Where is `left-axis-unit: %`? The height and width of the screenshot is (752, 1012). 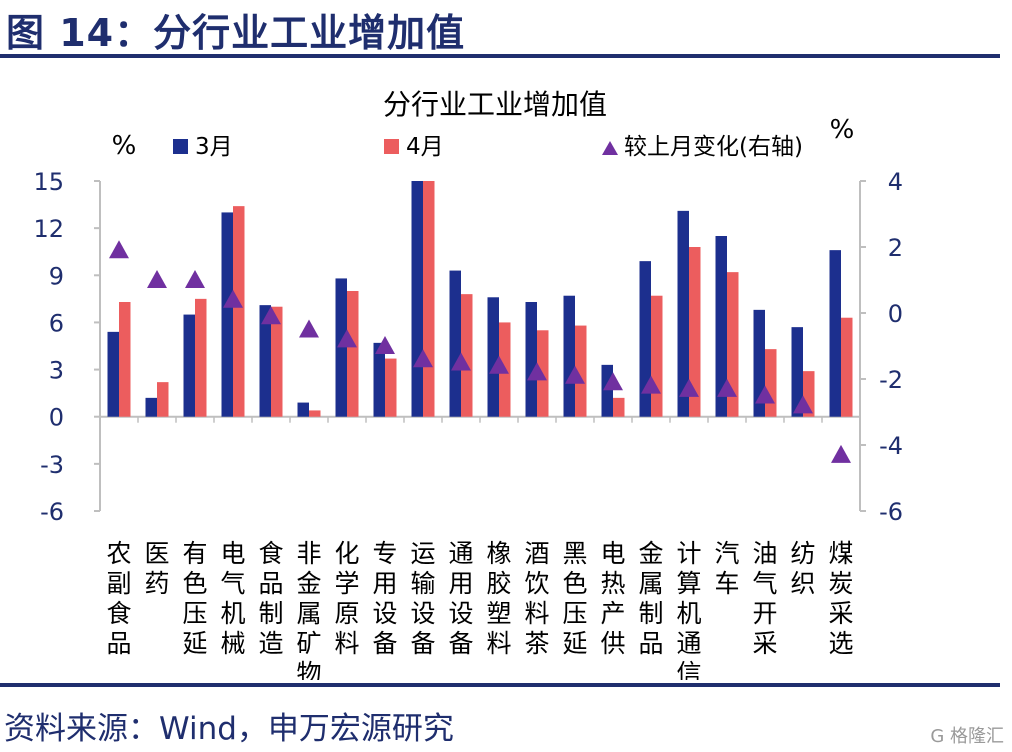 left-axis-unit: % is located at coordinates (124, 146).